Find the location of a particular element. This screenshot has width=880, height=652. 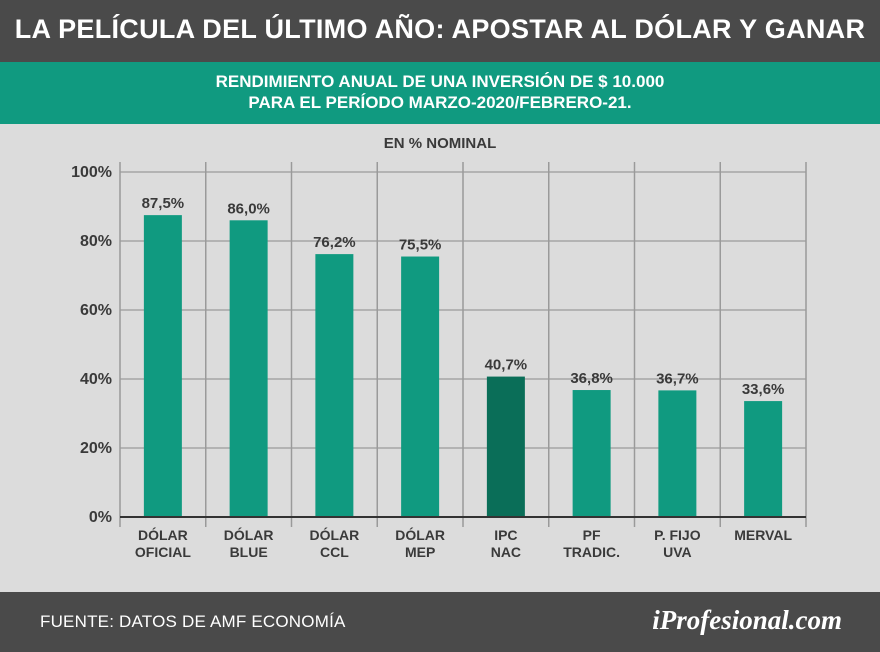

bar-value-label: 33,6% is located at coordinates (763, 389).